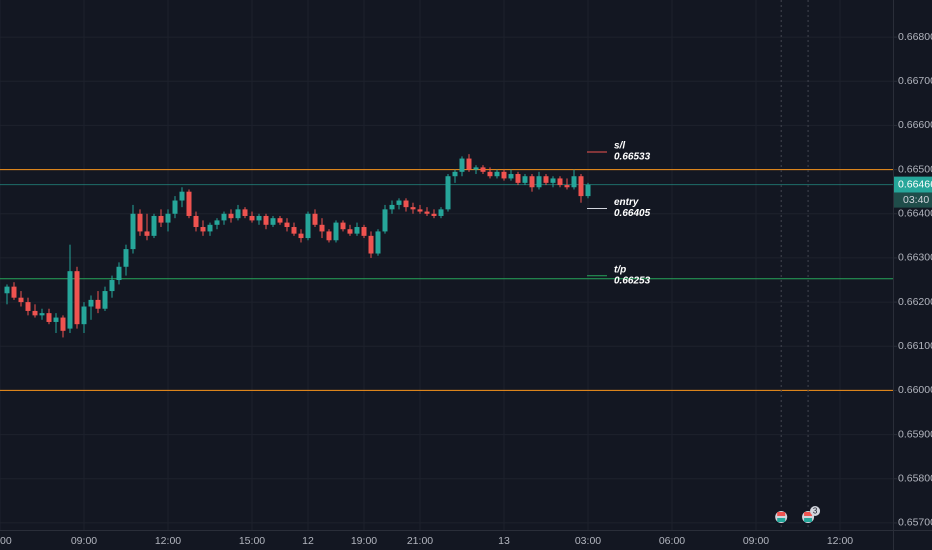 This screenshot has height=550, width=932. Describe the element at coordinates (619, 146) in the screenshot. I see `annotation-label: s/l` at that location.